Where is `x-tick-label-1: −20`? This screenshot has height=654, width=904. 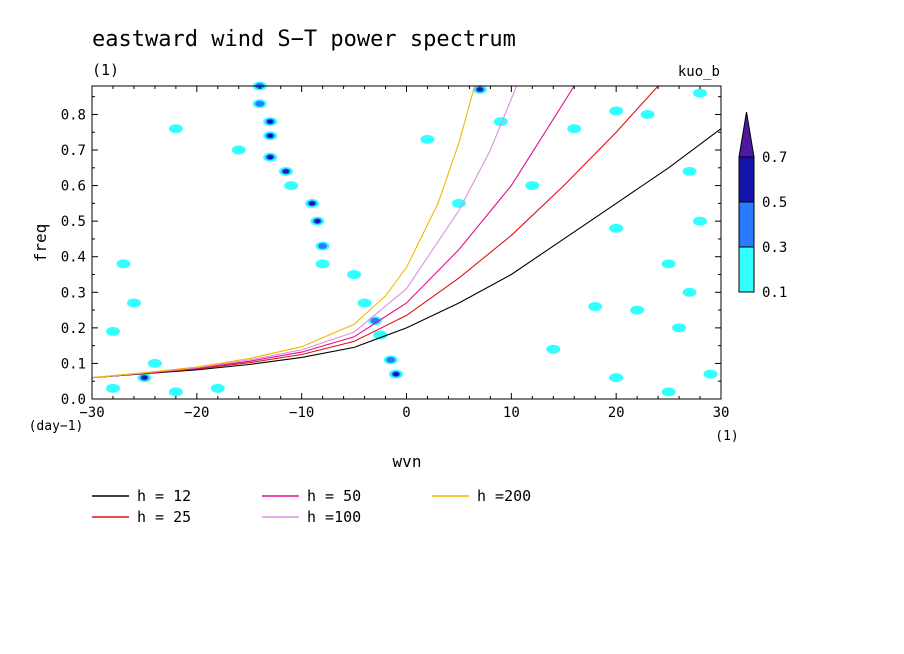 x-tick-label-1: −20 is located at coordinates (196, 413).